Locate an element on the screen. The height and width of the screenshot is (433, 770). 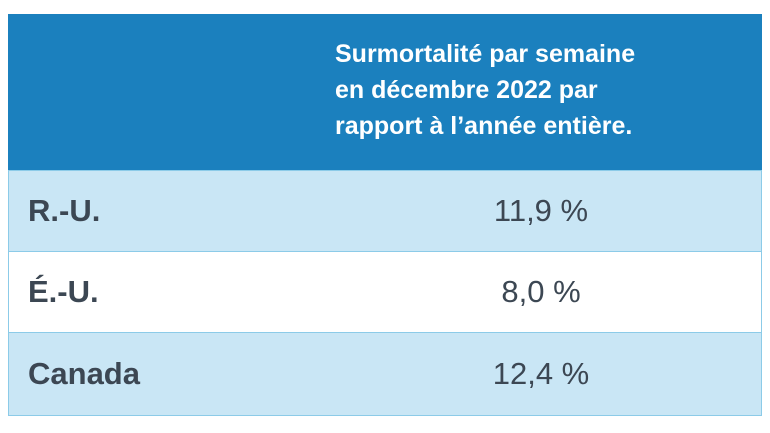
row-value: 12,4 % is located at coordinates (541, 373).